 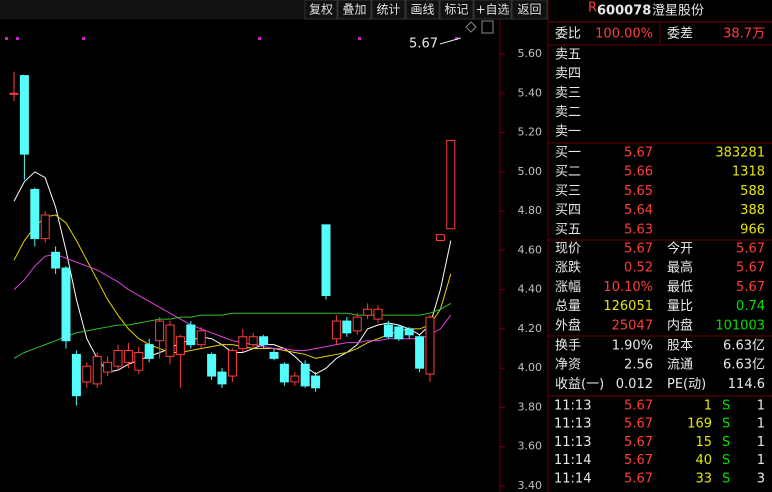 I want to click on buy-cell: 1318, so click(x=748, y=172).